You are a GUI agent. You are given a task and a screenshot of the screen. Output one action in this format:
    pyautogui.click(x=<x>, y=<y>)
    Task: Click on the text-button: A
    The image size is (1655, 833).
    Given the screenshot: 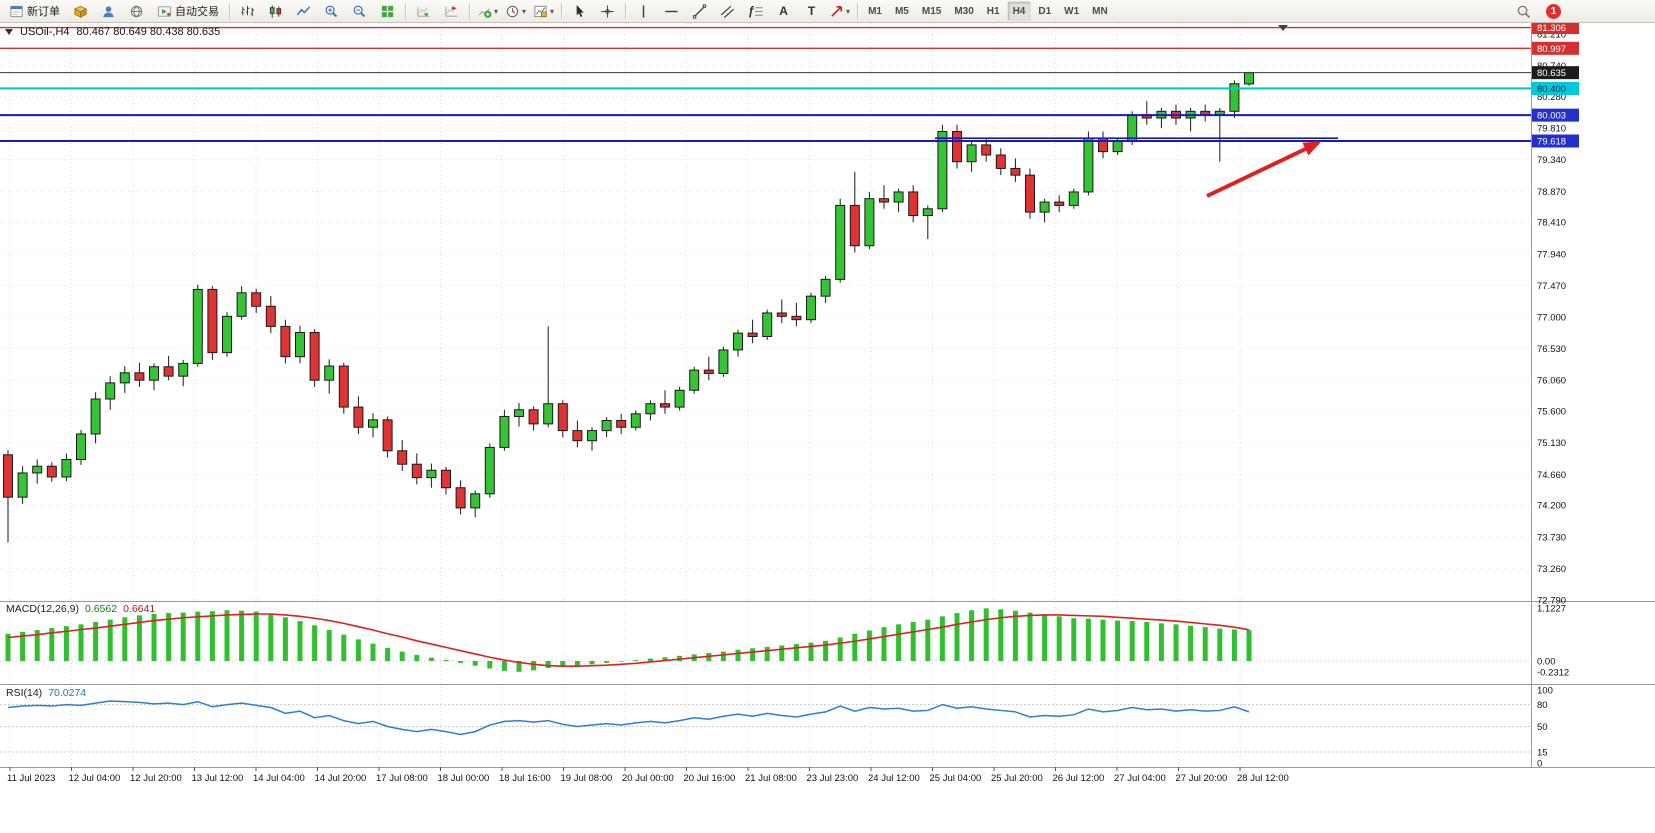 What is the action you would take?
    pyautogui.click(x=783, y=11)
    